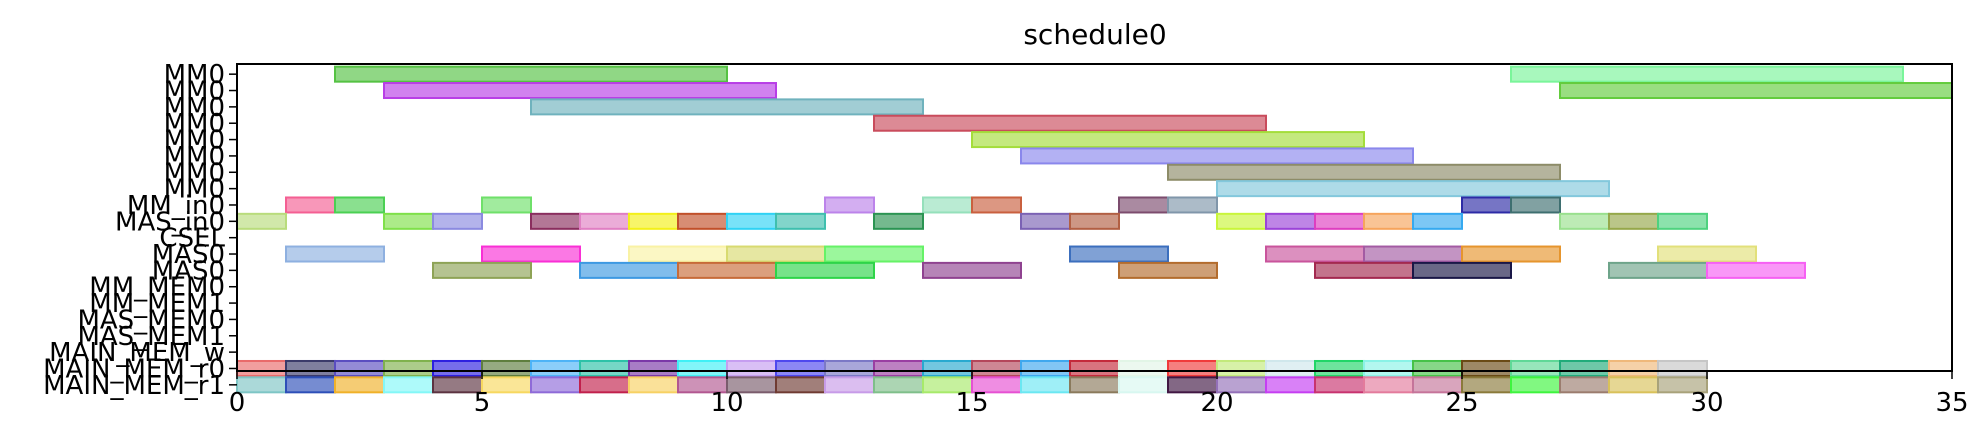 Image resolution: width=1976 pixels, height=438 pixels. What do you see at coordinates (137, 353) in the screenshot?
I see `y-tick-label: MAIN_MEM_w` at bounding box center [137, 353].